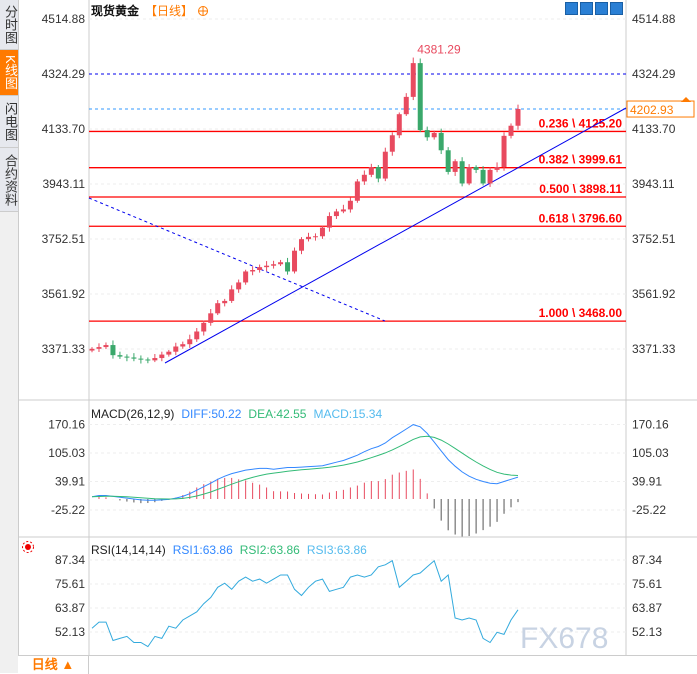 The image size is (697, 674). Describe the element at coordinates (654, 294) in the screenshot. I see `price-tick-right: 3561.92` at that location.